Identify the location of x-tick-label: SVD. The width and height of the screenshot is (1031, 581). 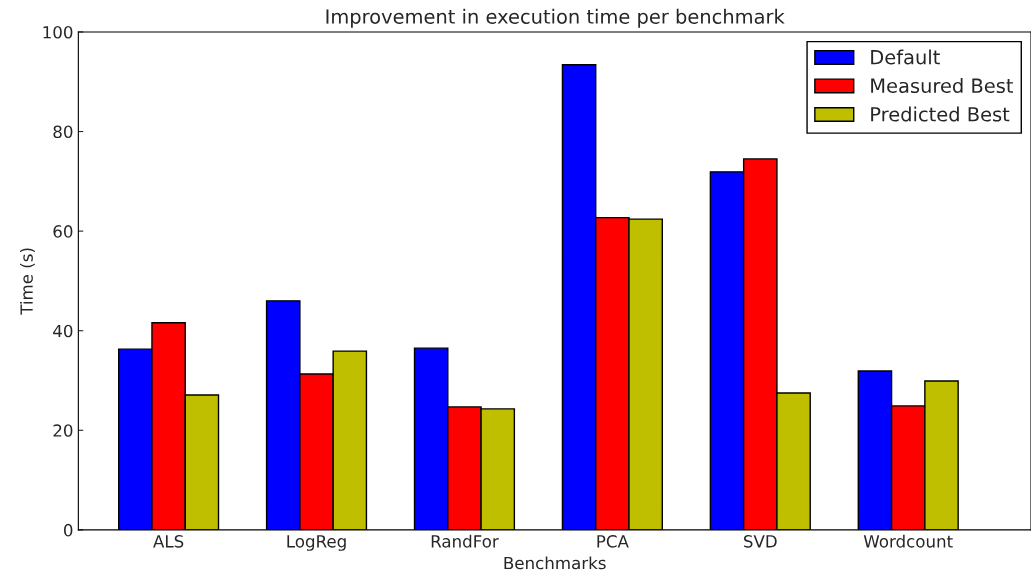
(760, 541).